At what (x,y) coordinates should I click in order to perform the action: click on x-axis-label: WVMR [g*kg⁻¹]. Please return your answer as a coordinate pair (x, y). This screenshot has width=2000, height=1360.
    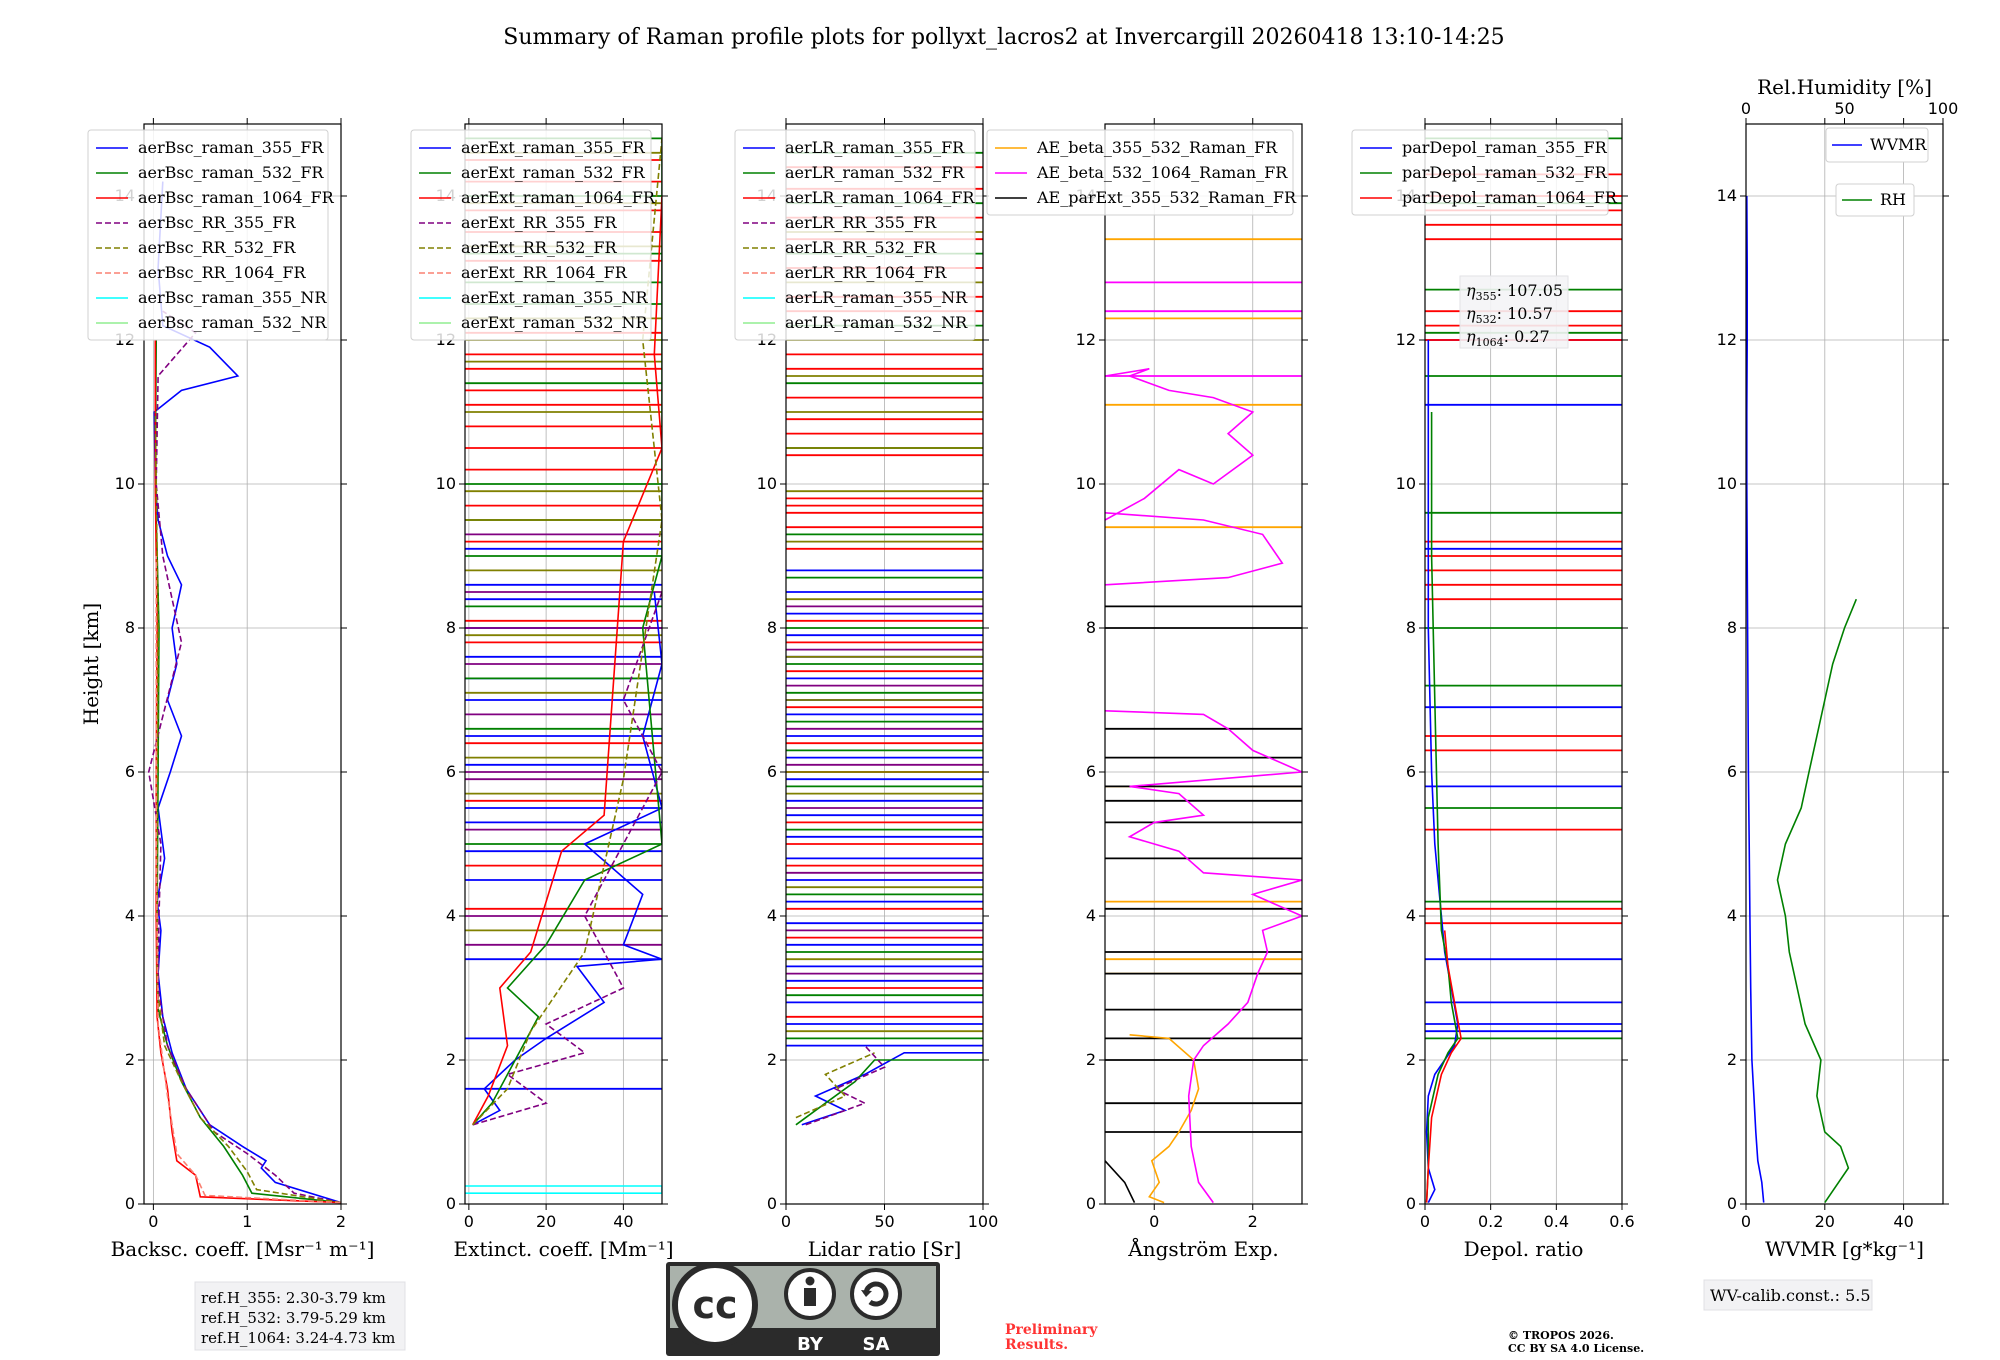
    Looking at the image, I should click on (1844, 1249).